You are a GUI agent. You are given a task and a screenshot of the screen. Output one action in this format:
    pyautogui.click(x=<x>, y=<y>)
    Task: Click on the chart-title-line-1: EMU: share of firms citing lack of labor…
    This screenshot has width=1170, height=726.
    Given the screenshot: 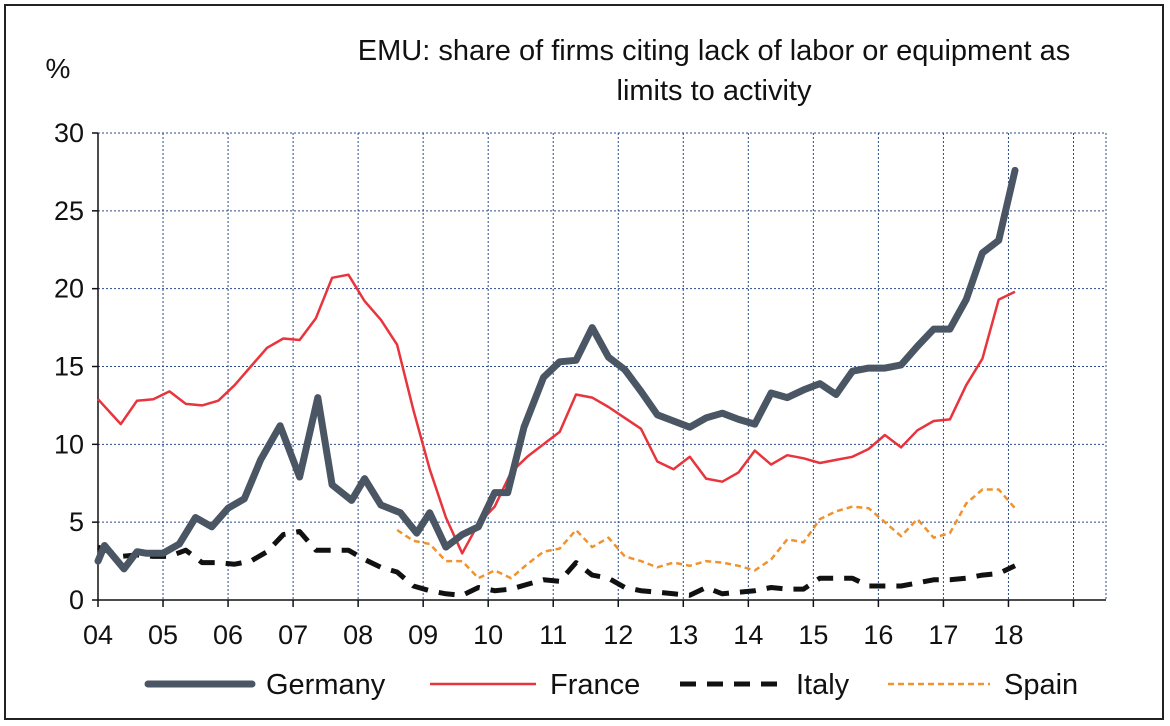 What is the action you would take?
    pyautogui.click(x=714, y=51)
    